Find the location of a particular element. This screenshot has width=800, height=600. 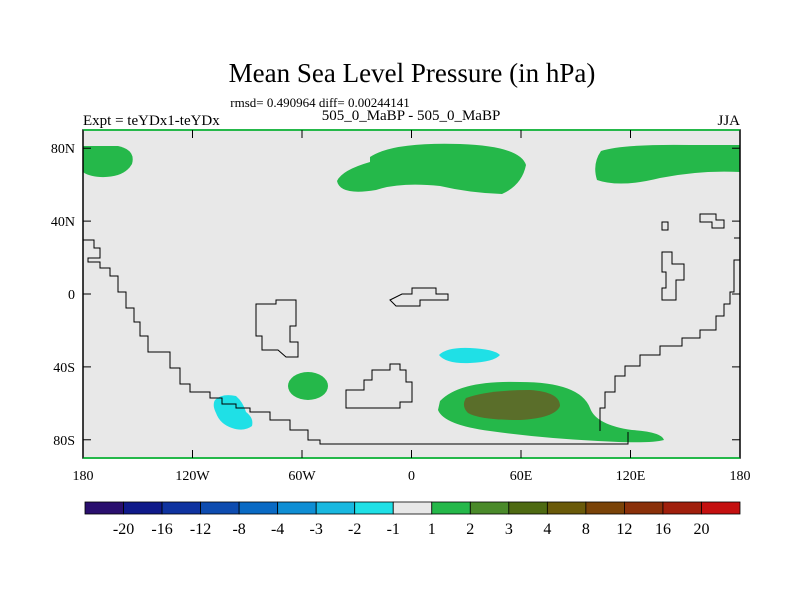

x-tick-label: 120W is located at coordinates (192, 476).